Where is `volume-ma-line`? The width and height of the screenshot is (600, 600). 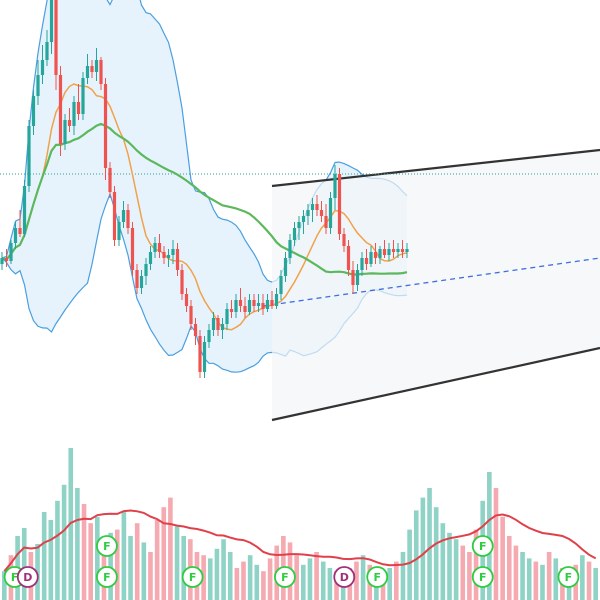
volume-ma-line is located at coordinates (300, 540).